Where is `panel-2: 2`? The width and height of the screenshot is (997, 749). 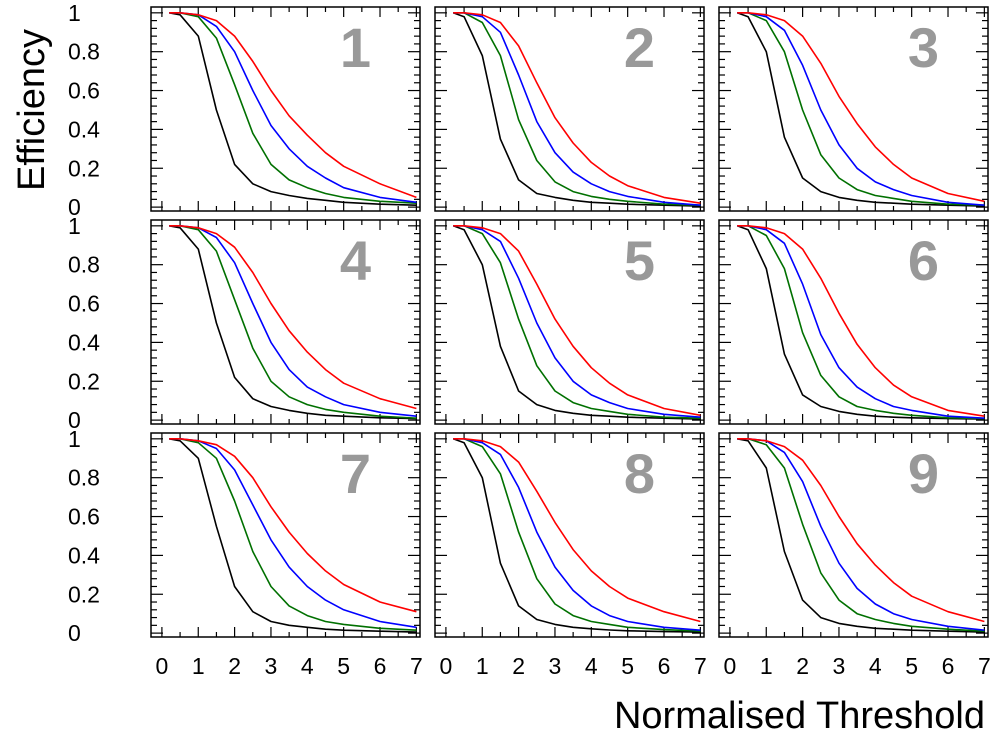
panel-2: 2 is located at coordinates (569, 109).